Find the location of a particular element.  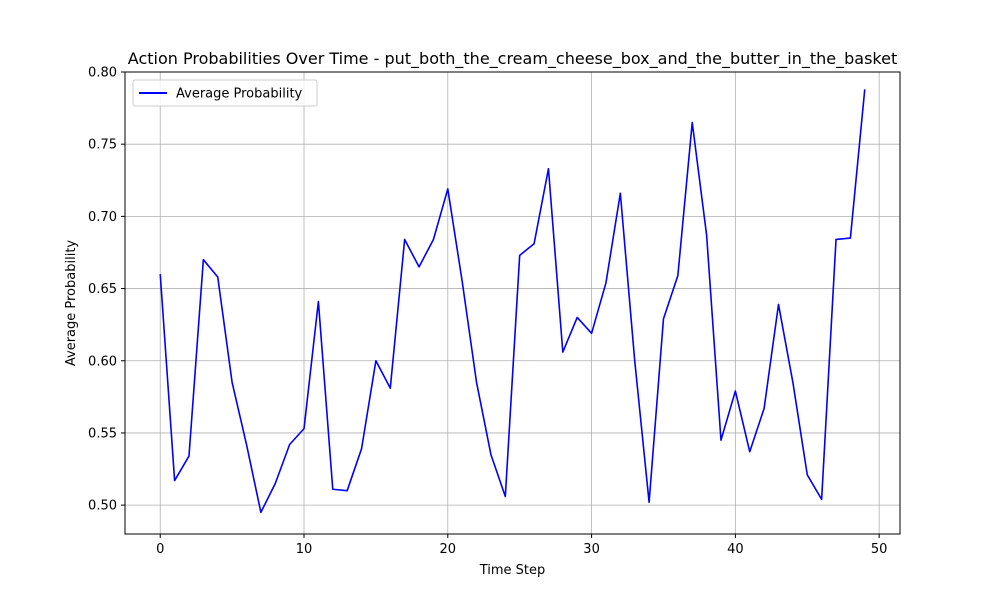

x-tick-label: 0 is located at coordinates (160, 549).